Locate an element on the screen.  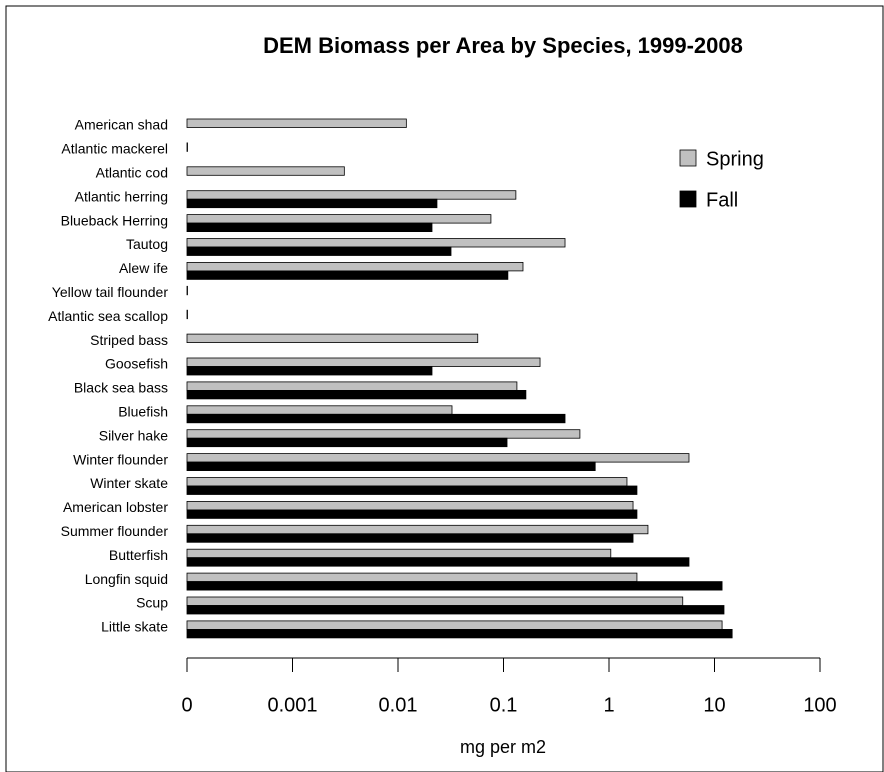
x-tick-label: 100 is located at coordinates (819, 705).